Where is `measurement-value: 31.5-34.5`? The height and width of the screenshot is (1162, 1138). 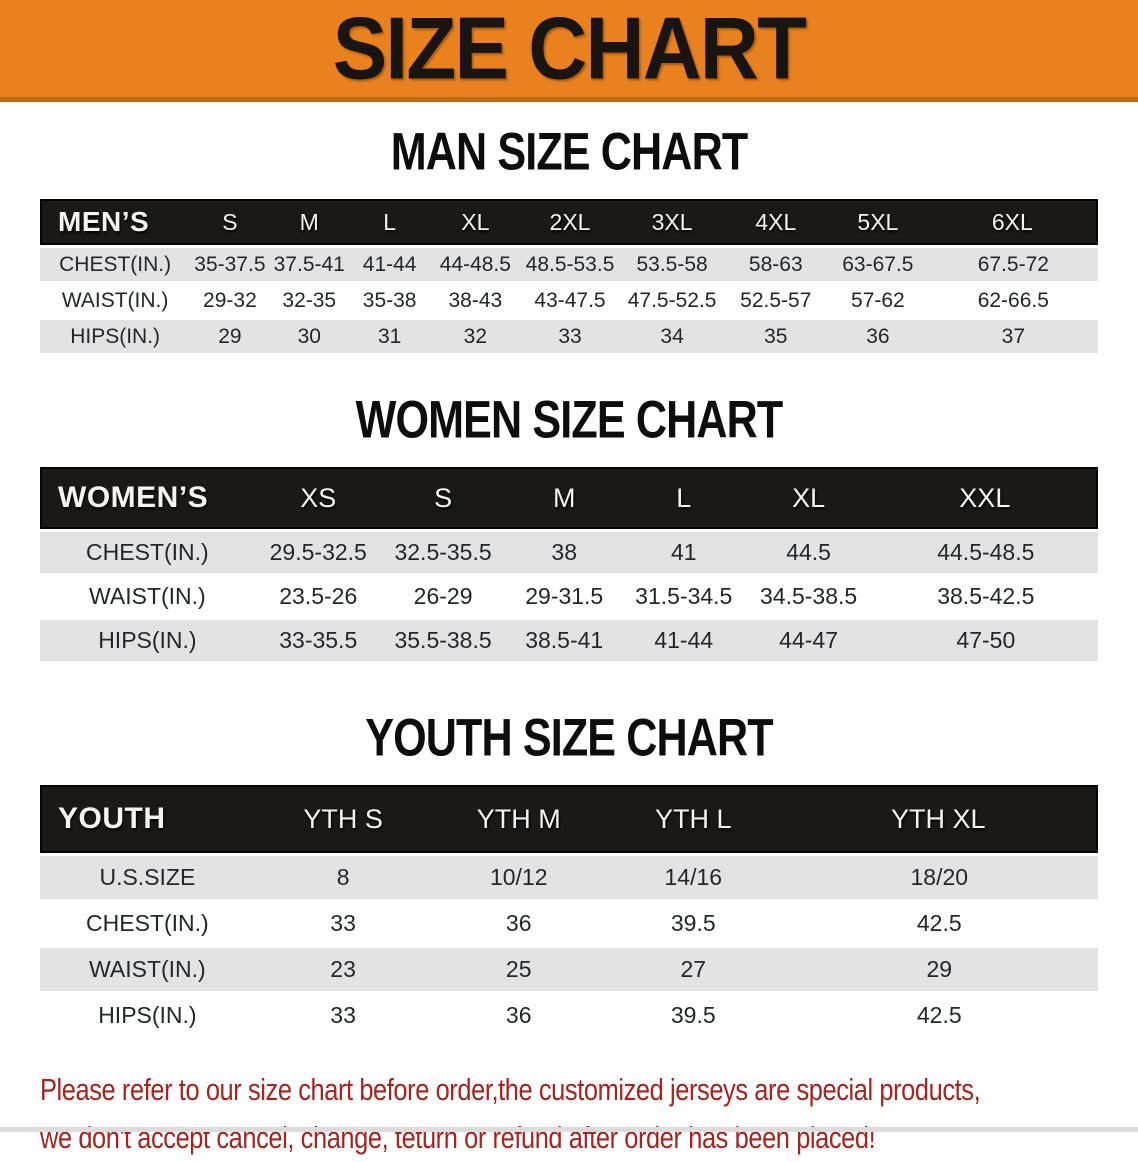 measurement-value: 31.5-34.5 is located at coordinates (683, 596).